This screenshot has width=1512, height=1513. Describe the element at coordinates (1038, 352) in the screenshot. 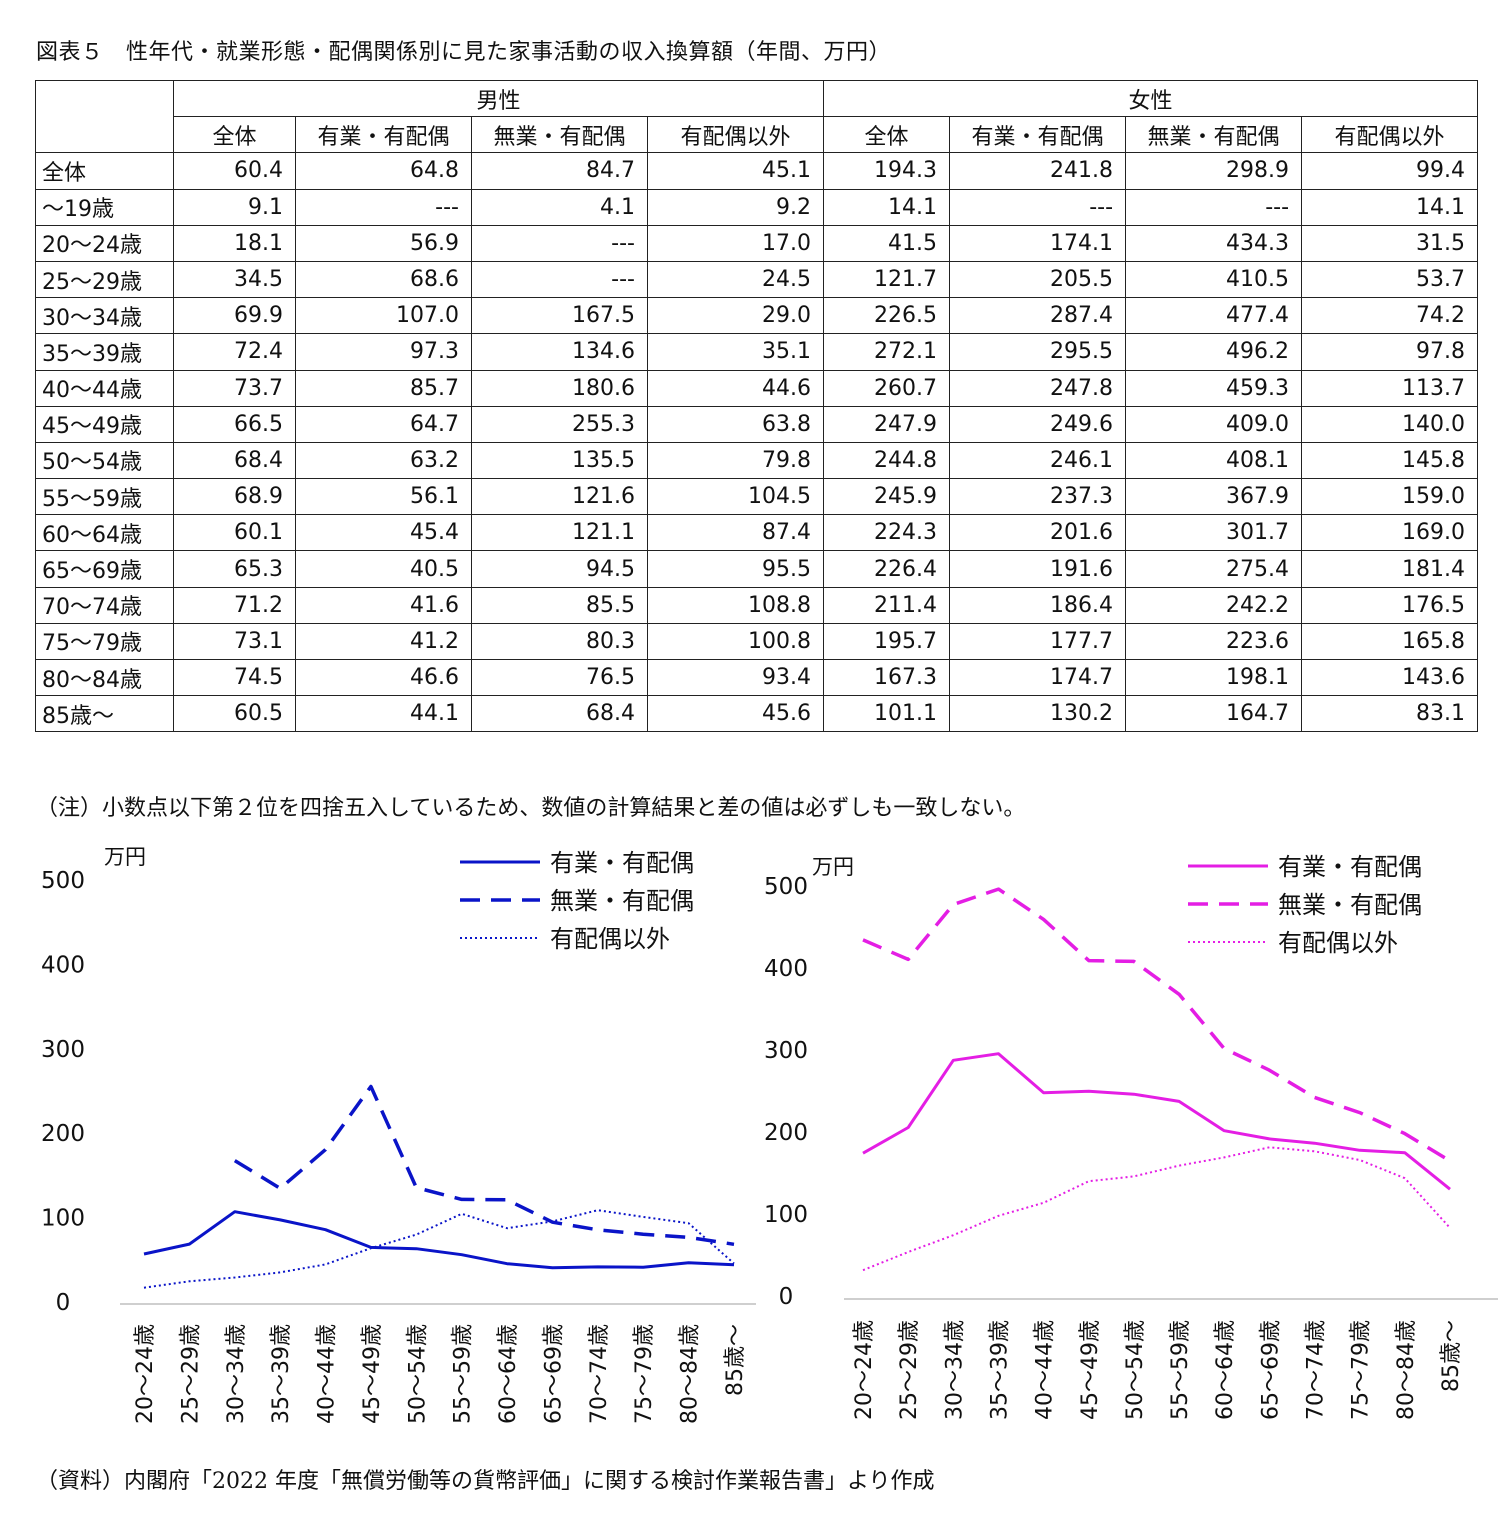

I see `table-cell: 295.5` at that location.